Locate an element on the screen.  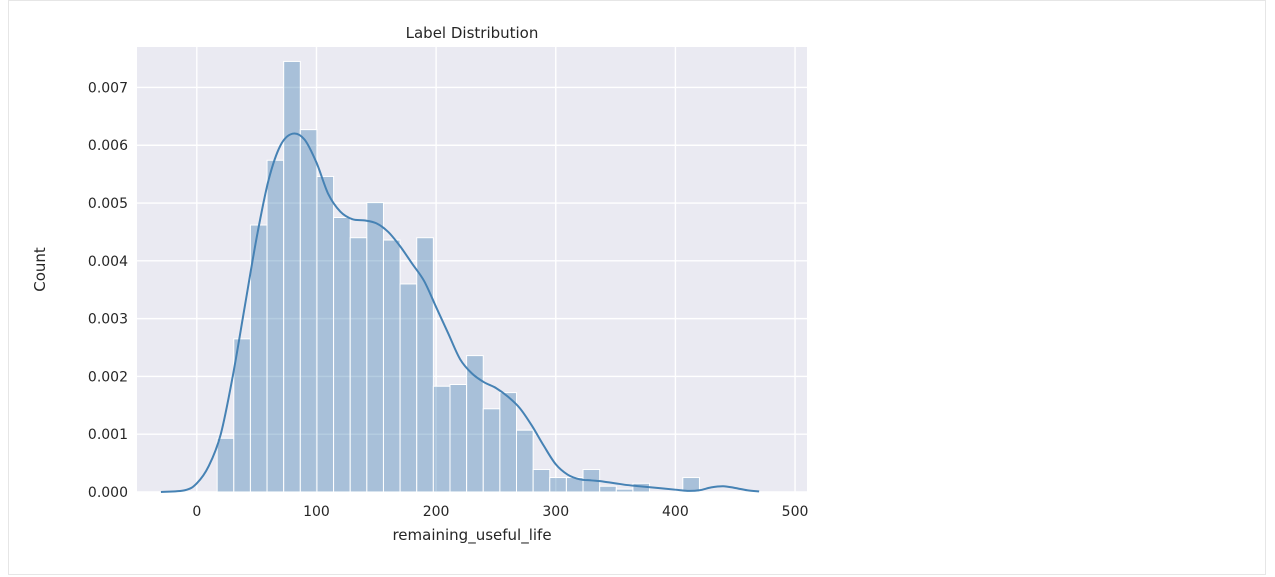
chart-title: Label Distribution is located at coordinates (472, 33).